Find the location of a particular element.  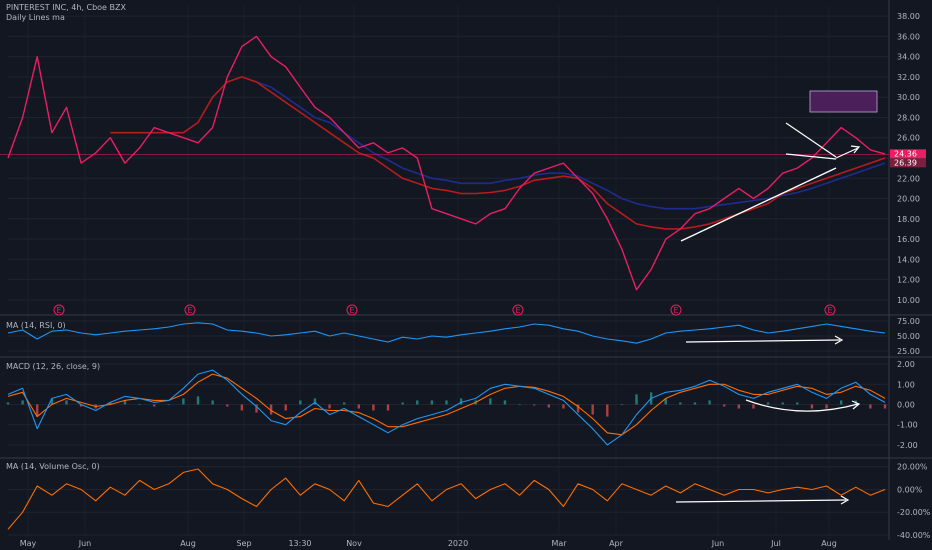

price-badge-label: 24.36 is located at coordinates (905, 153).